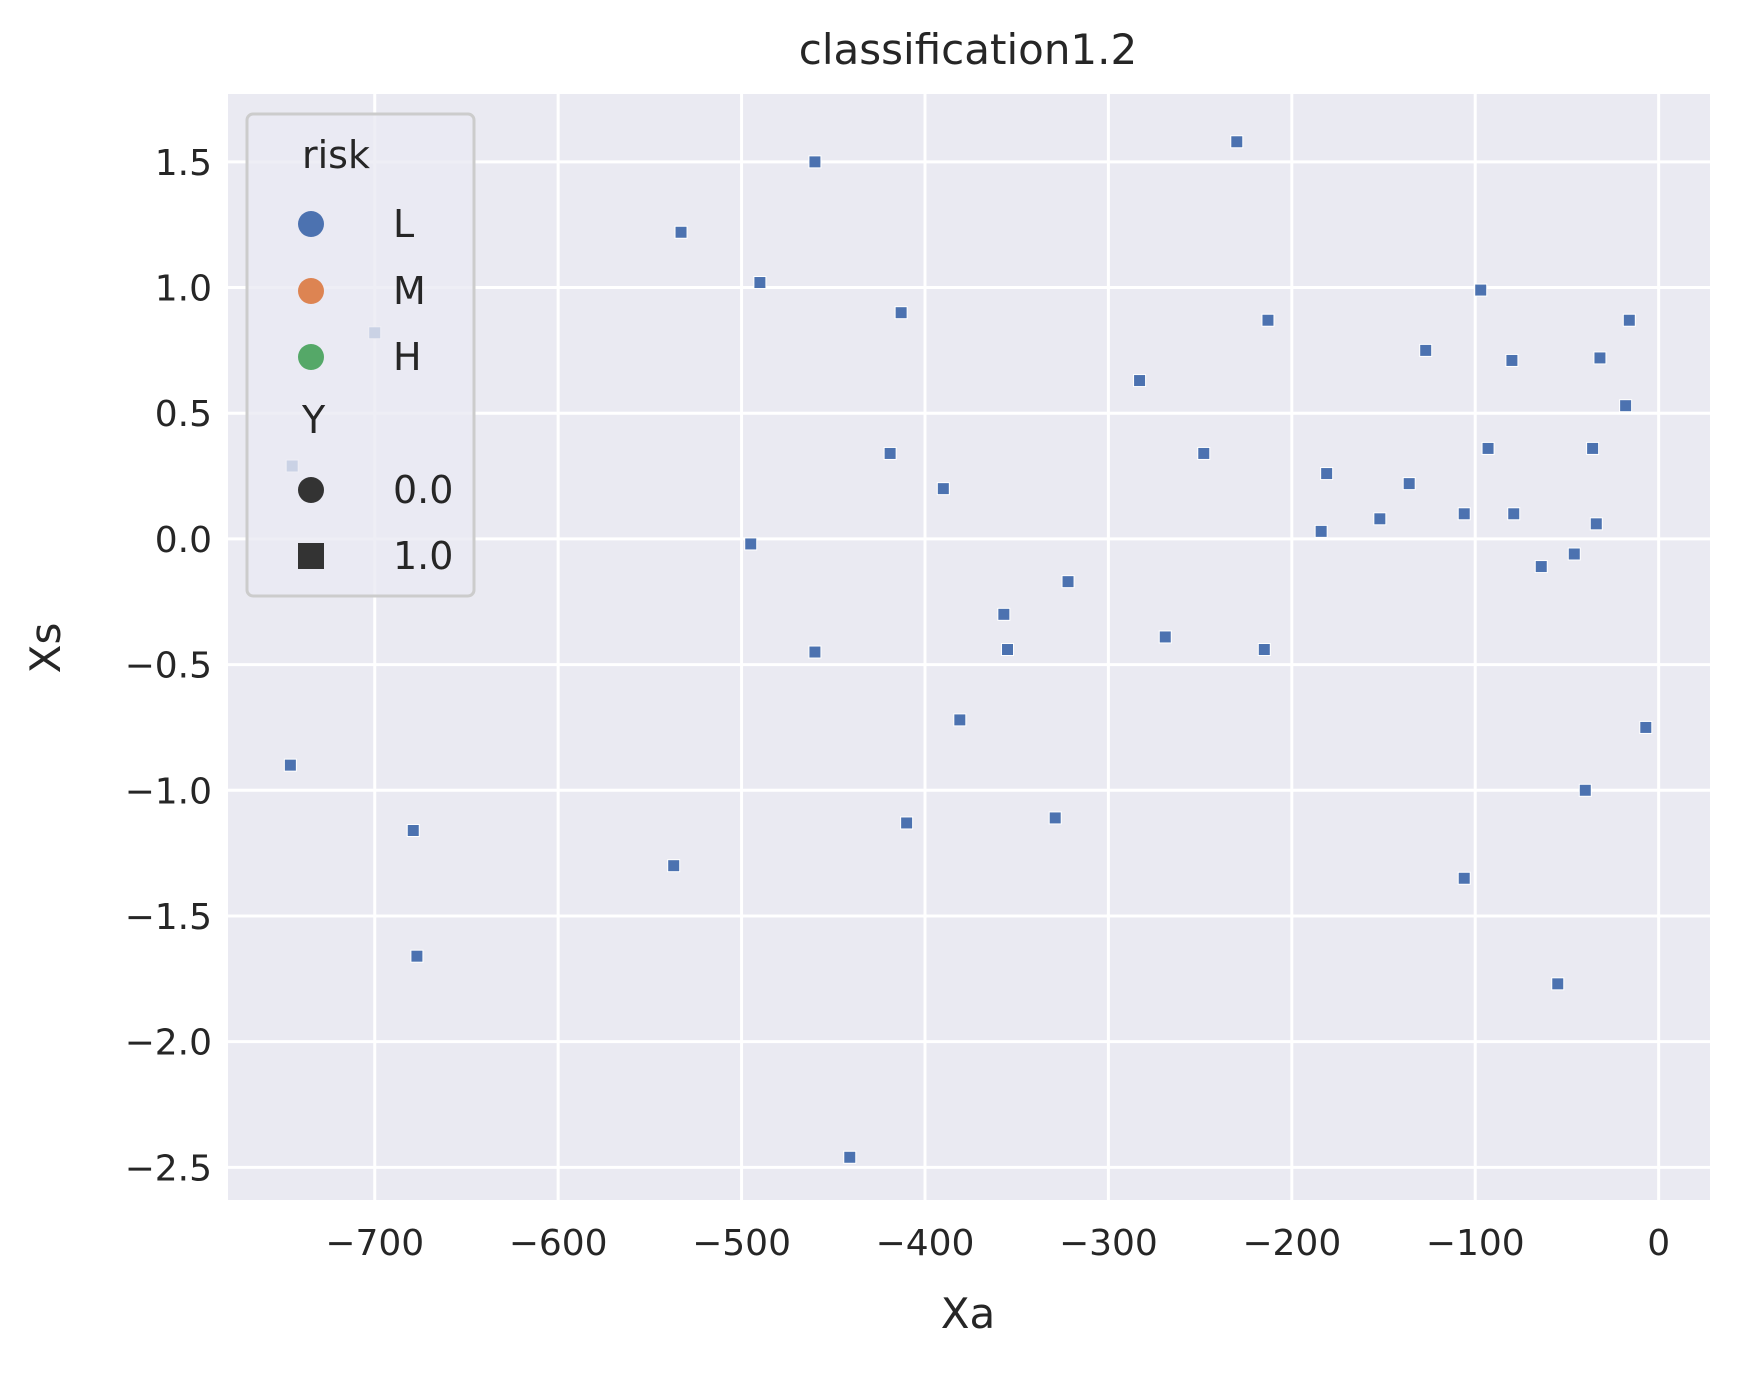 This screenshot has height=1375, width=1740. Describe the element at coordinates (374, 1243) in the screenshot. I see `x-tick-label: −700` at that location.